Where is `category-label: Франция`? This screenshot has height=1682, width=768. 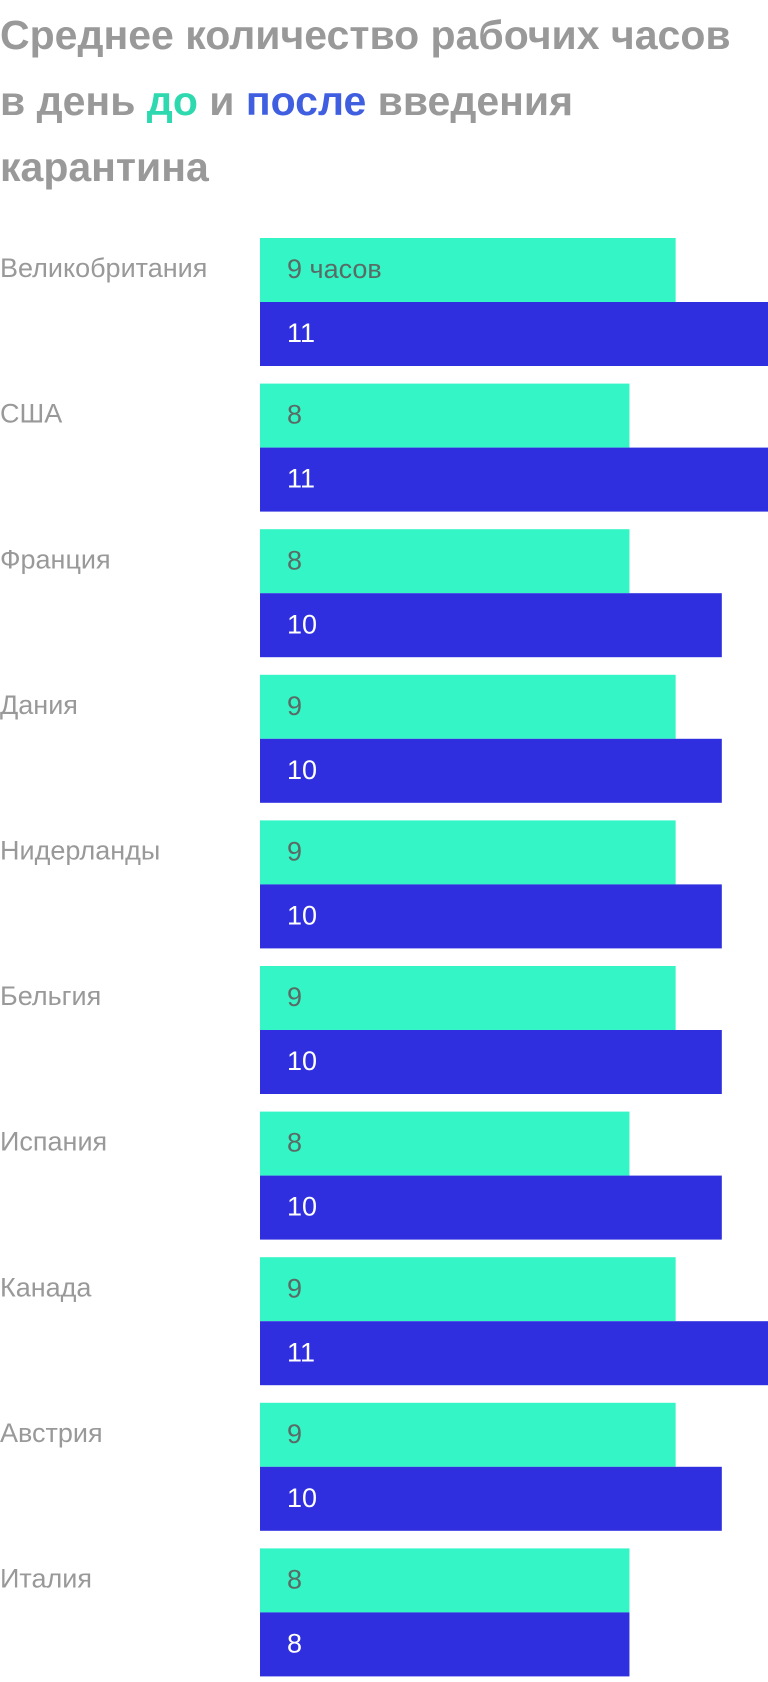 category-label: Франция is located at coordinates (55, 559).